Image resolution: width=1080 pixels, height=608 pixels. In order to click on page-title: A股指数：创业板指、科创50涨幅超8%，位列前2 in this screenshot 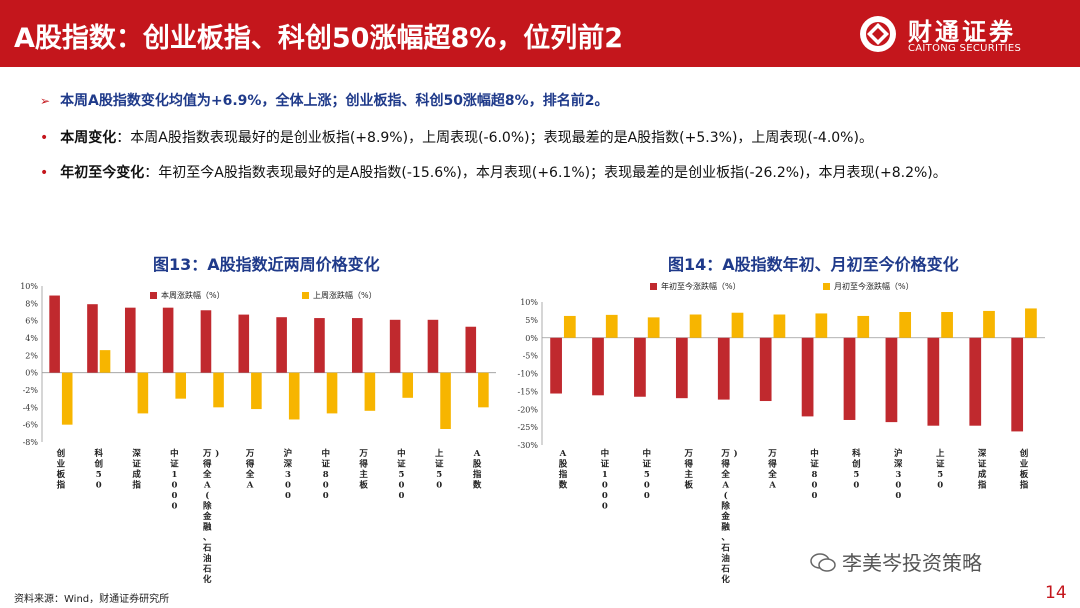, I will do `click(319, 38)`.